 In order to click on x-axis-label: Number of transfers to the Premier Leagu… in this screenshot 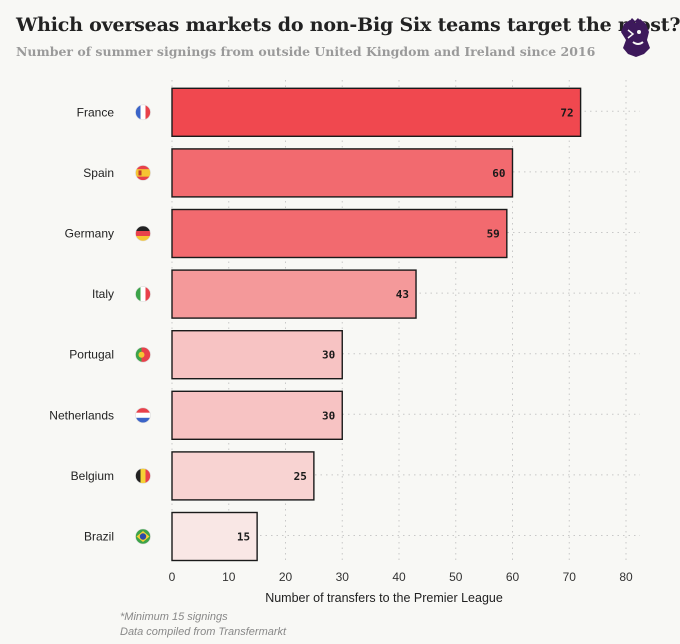, I will do `click(384, 598)`.